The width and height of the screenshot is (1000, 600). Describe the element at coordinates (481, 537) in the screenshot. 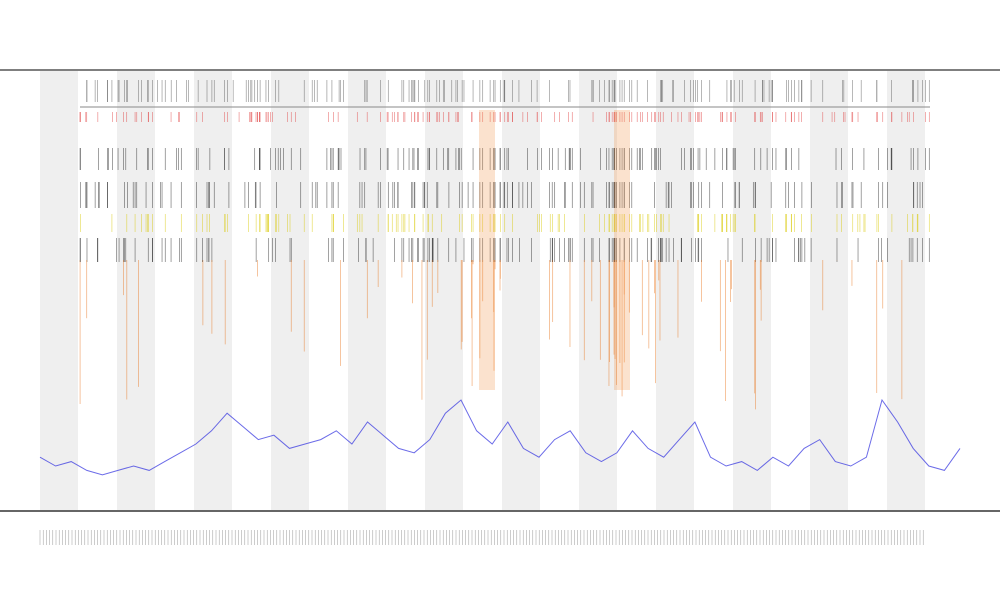

I see `x-label-row` at that location.